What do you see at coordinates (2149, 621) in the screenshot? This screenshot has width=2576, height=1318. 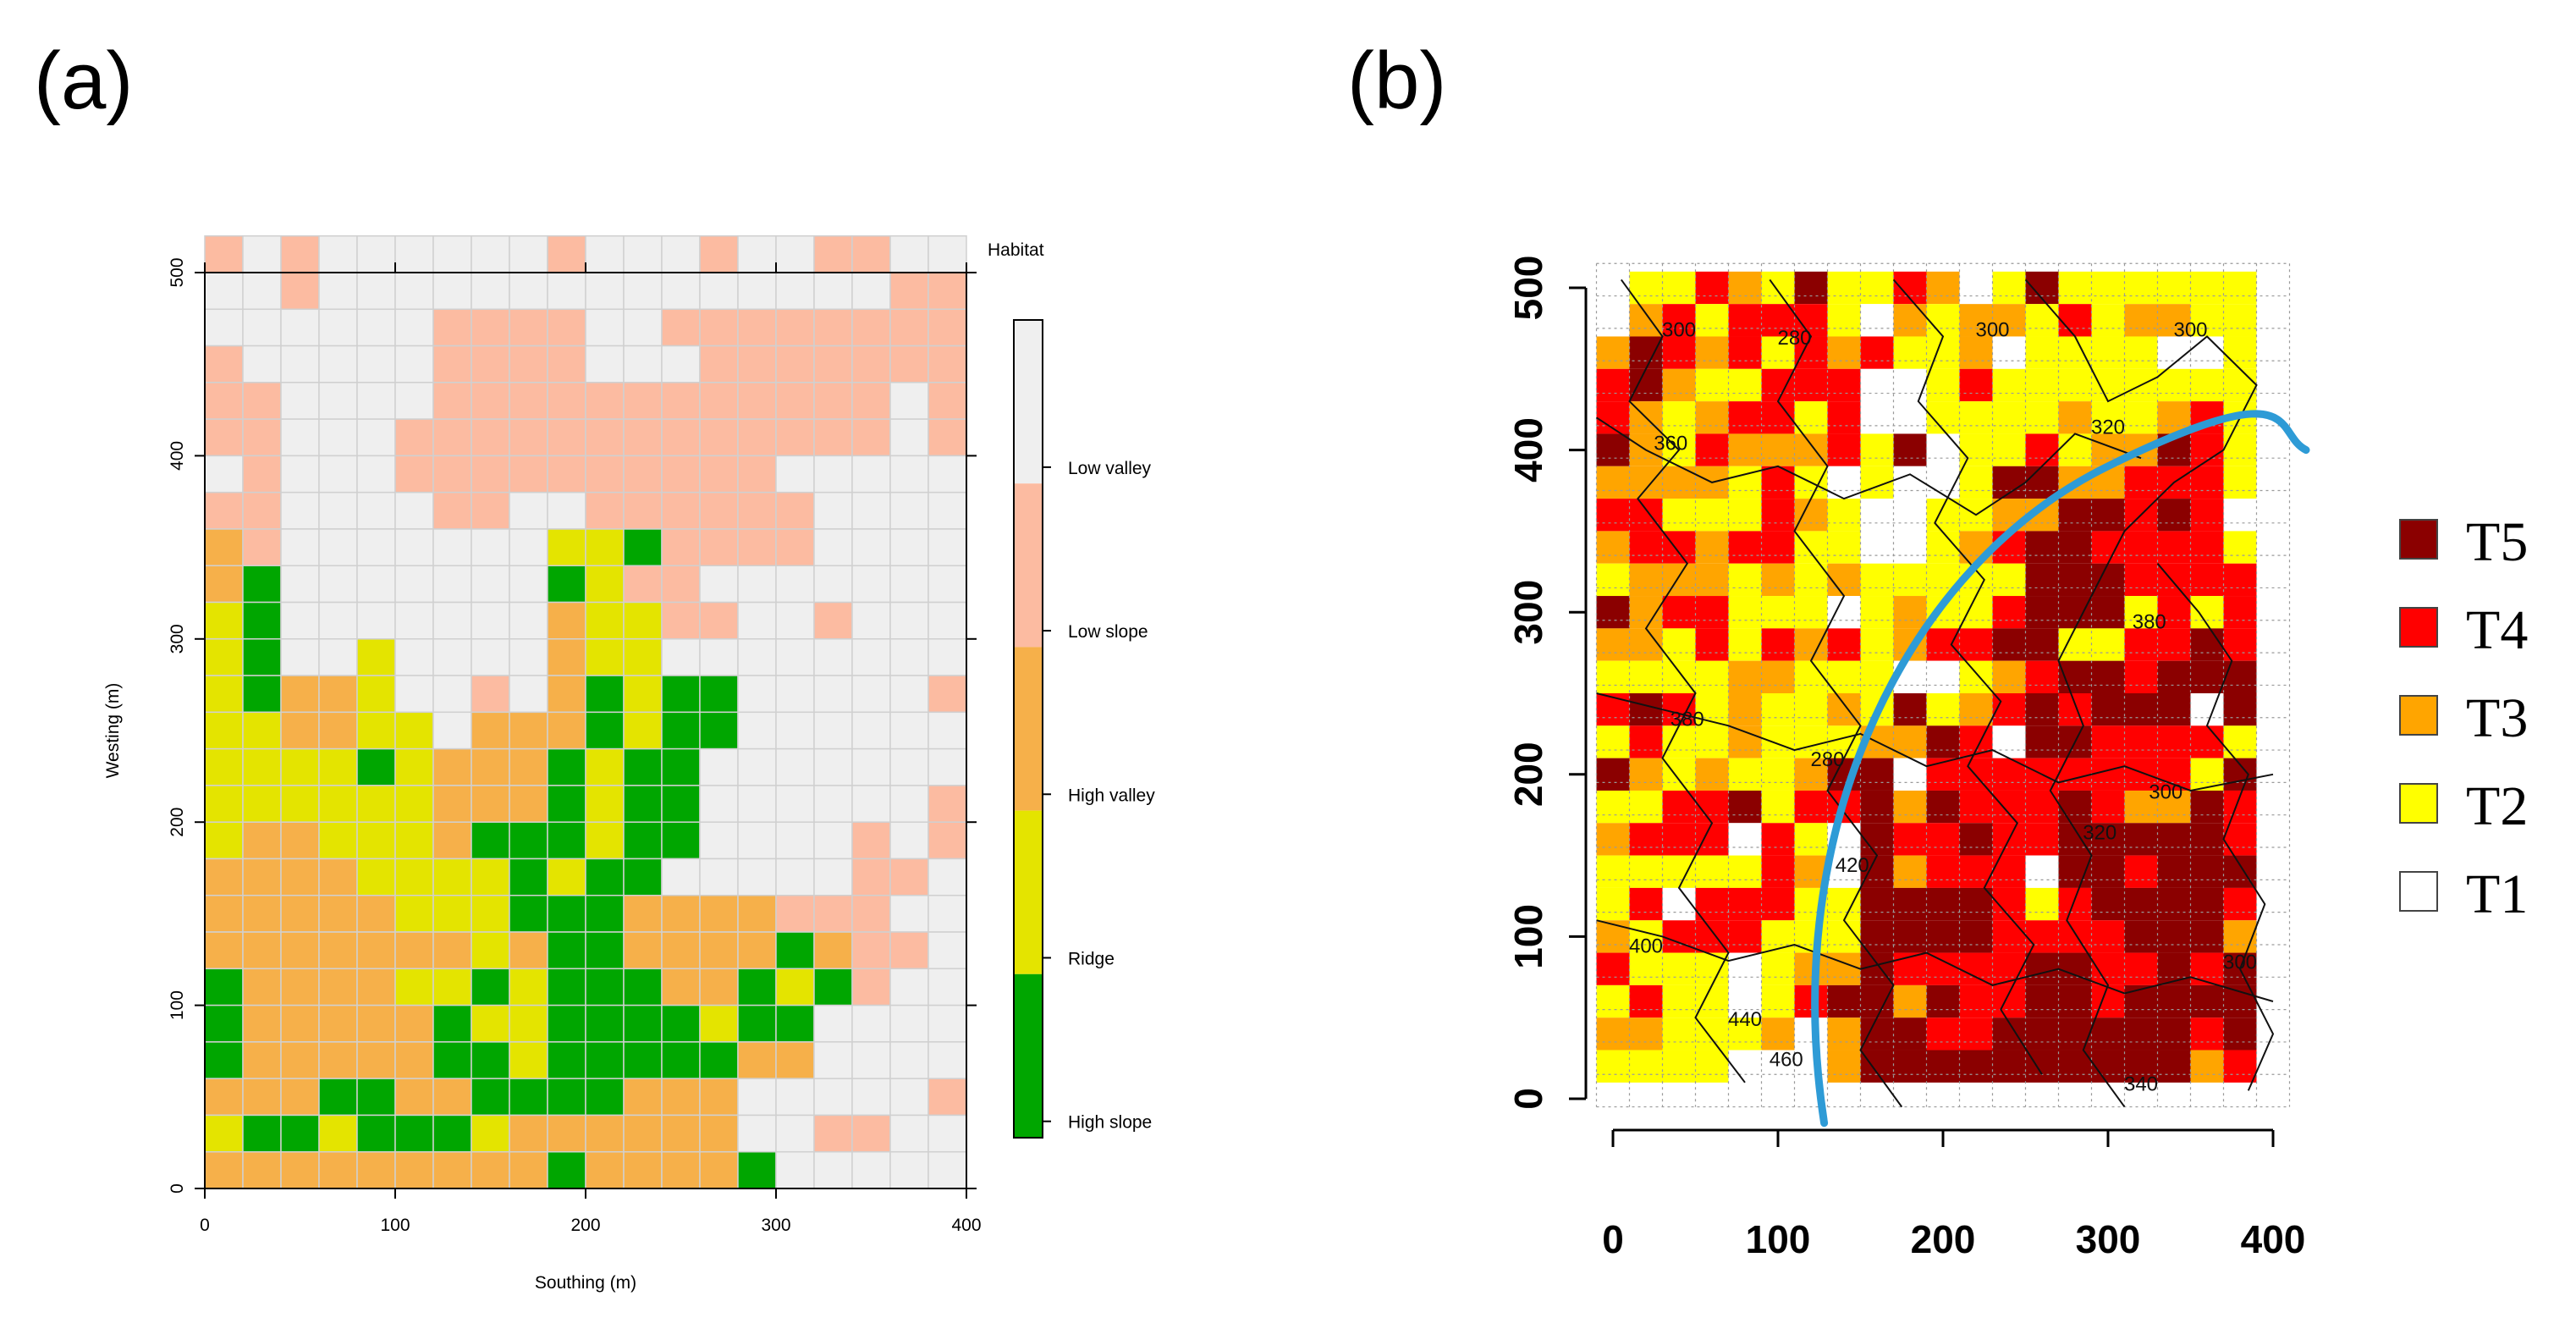 I see `contour-label: 380` at bounding box center [2149, 621].